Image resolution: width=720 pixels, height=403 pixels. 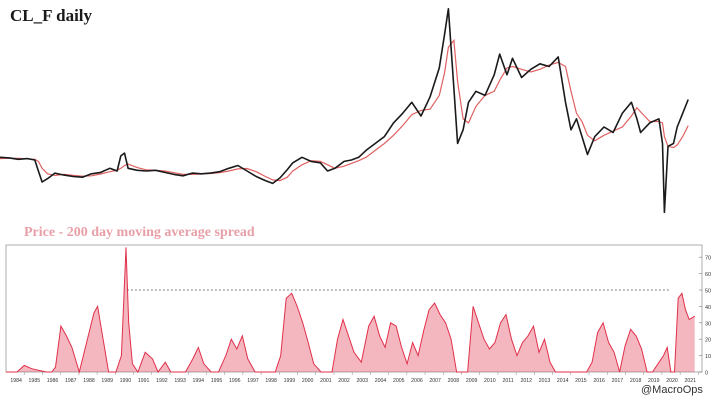 What do you see at coordinates (454, 381) in the screenshot?
I see `x-tick-label: 2008` at bounding box center [454, 381].